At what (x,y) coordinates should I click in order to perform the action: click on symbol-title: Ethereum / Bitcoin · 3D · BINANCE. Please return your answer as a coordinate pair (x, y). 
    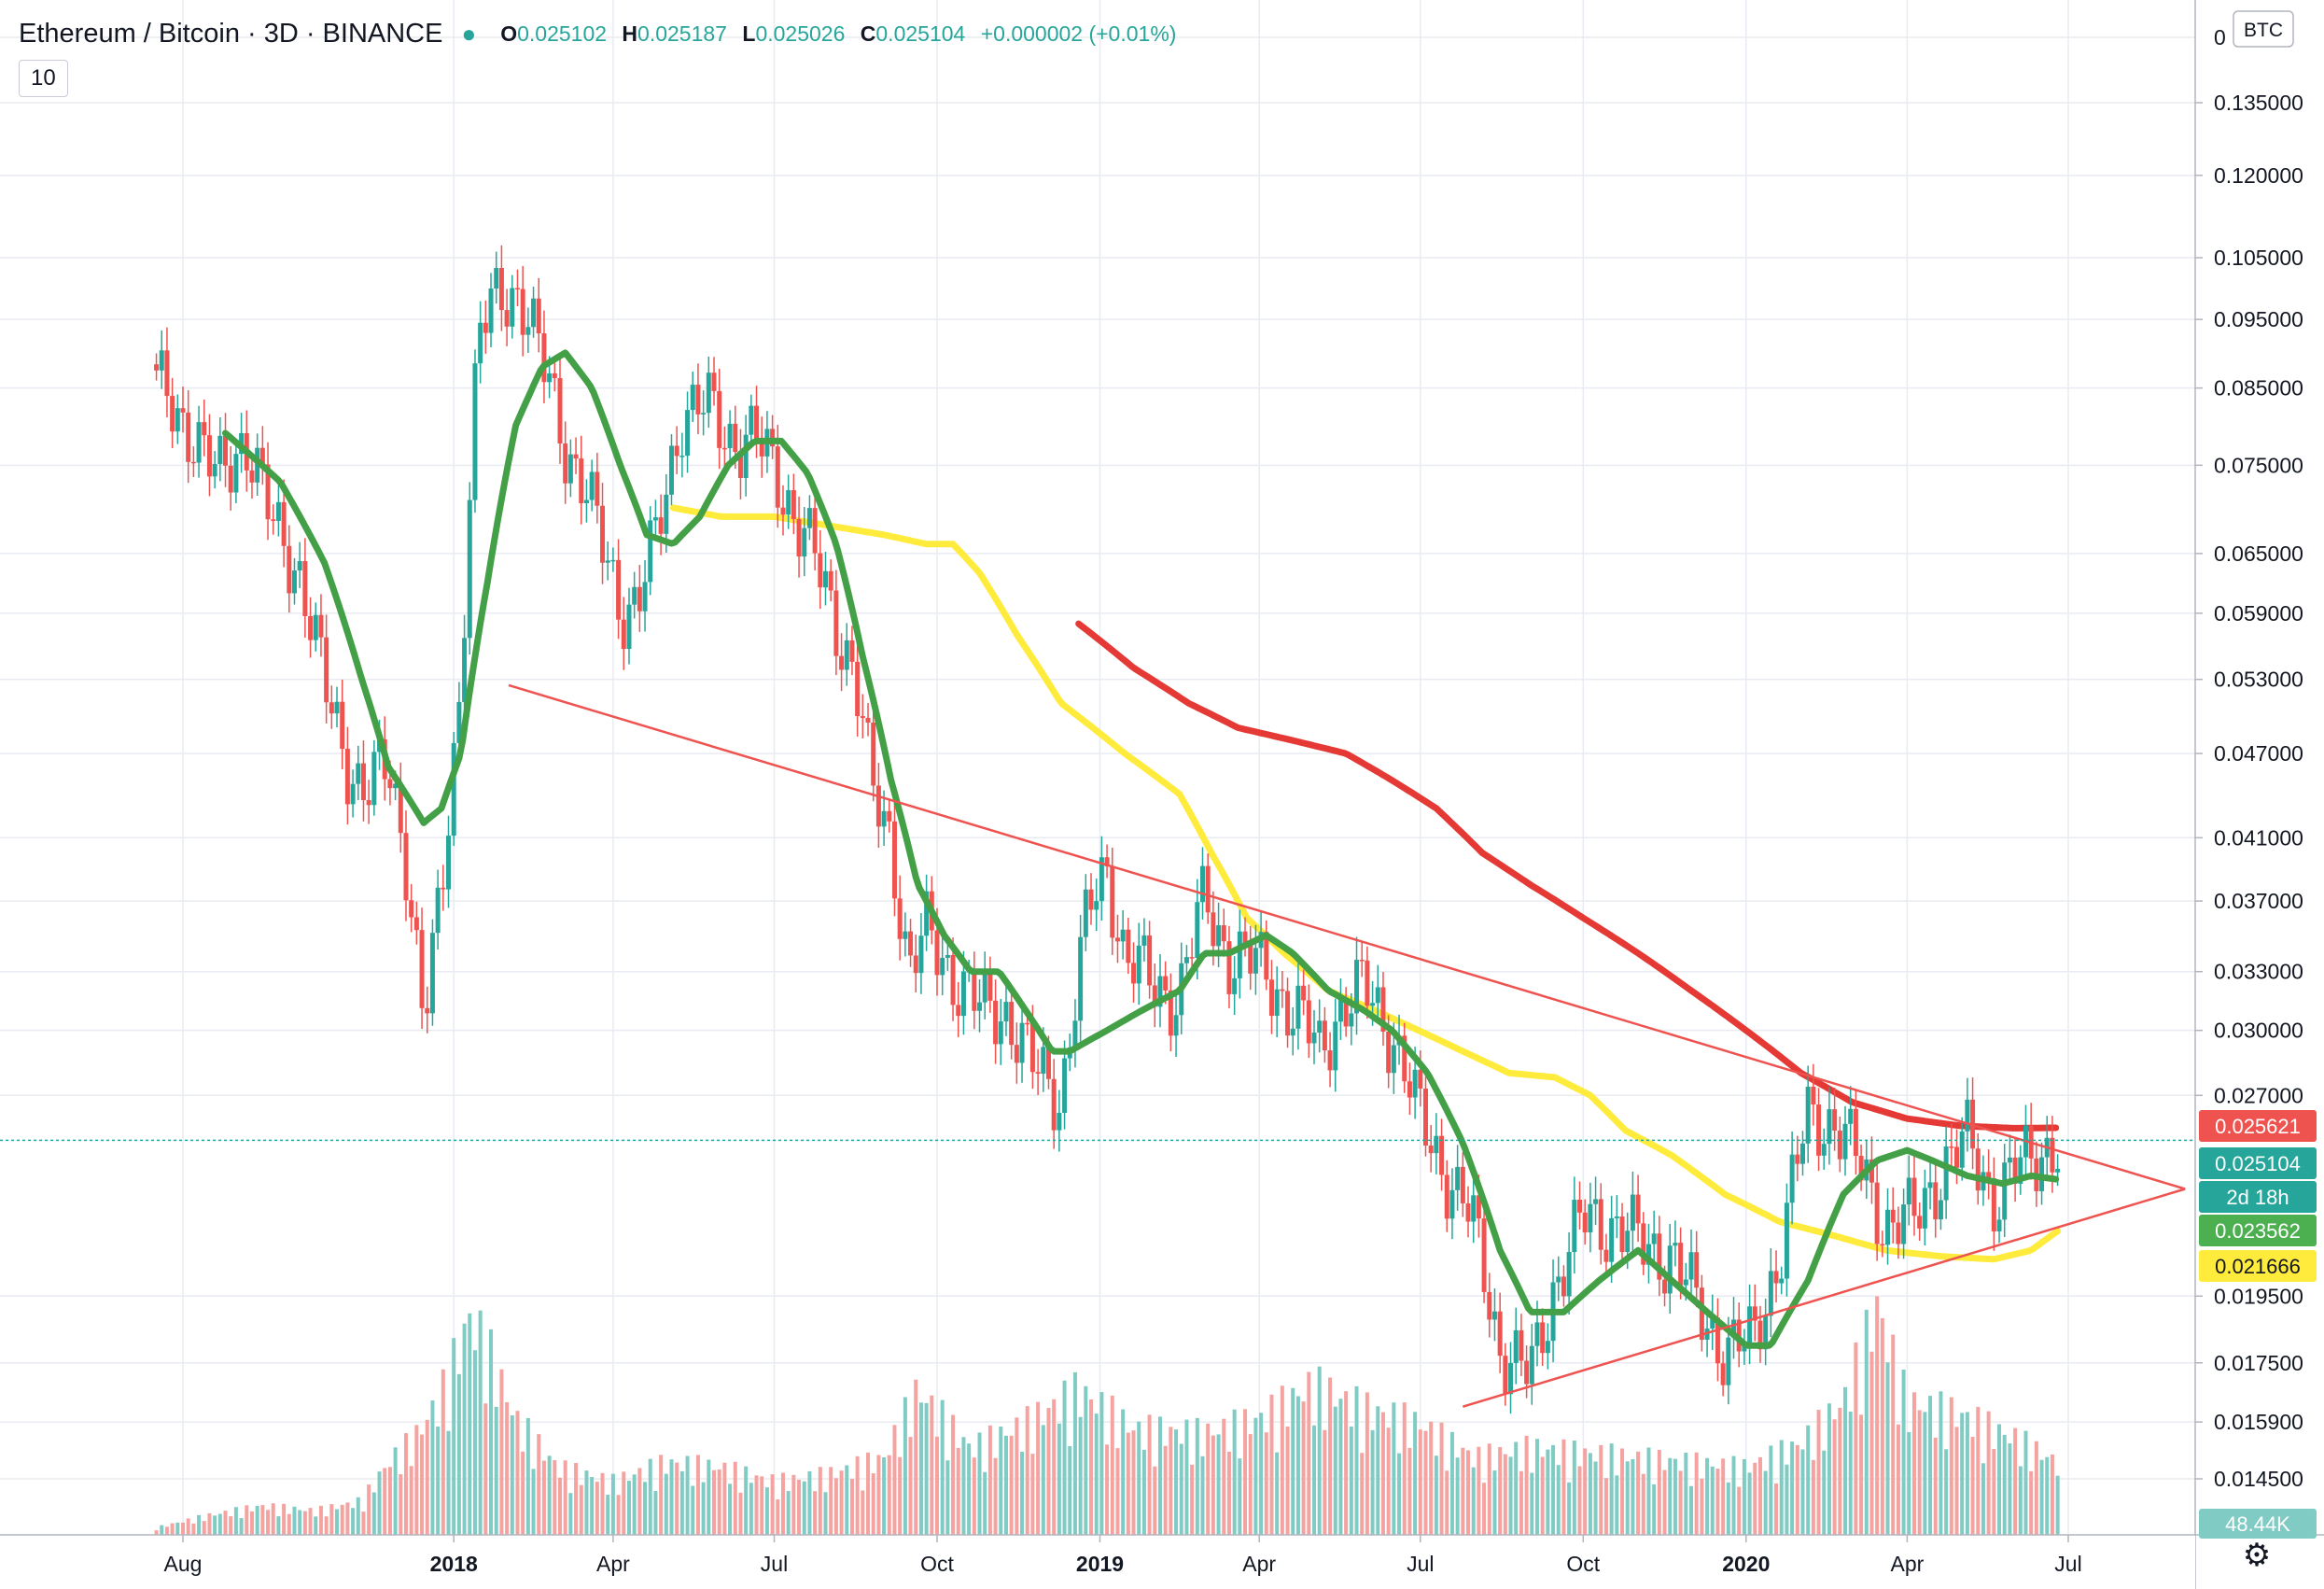
    Looking at the image, I should click on (231, 33).